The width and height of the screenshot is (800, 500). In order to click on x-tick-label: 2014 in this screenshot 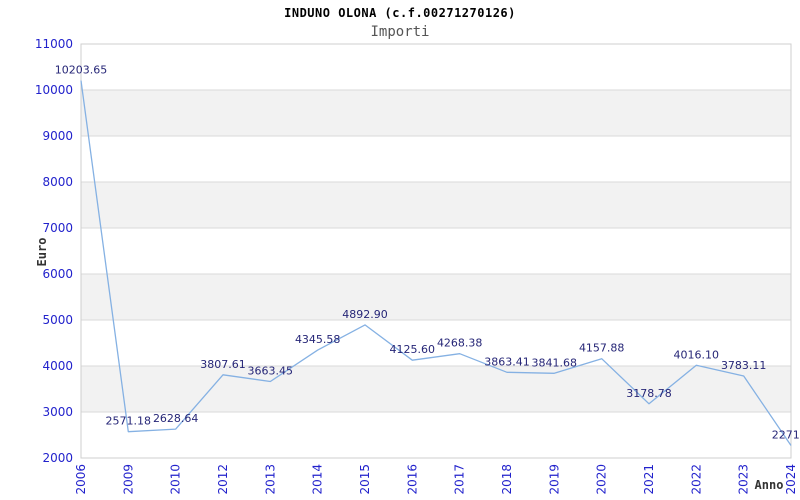, I will do `click(318, 479)`.